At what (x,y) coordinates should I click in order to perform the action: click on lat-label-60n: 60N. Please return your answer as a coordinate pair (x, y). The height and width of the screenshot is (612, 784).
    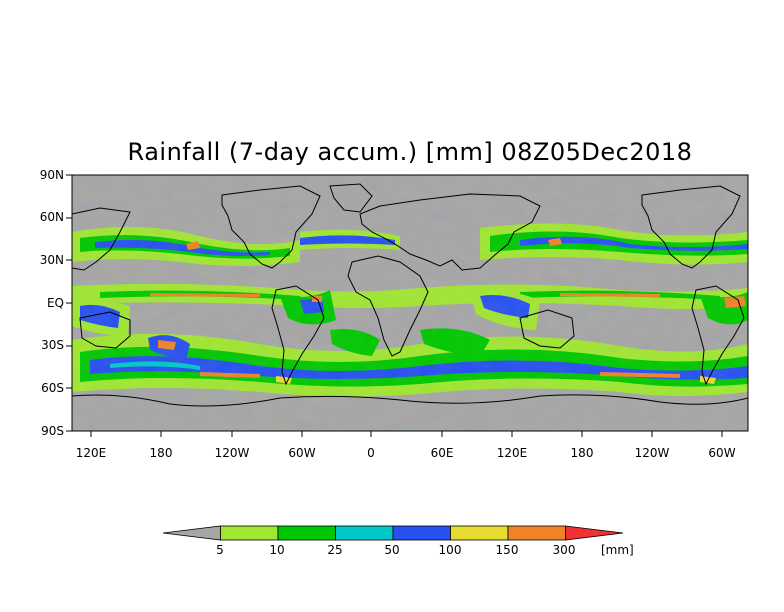
    Looking at the image, I should click on (51, 217).